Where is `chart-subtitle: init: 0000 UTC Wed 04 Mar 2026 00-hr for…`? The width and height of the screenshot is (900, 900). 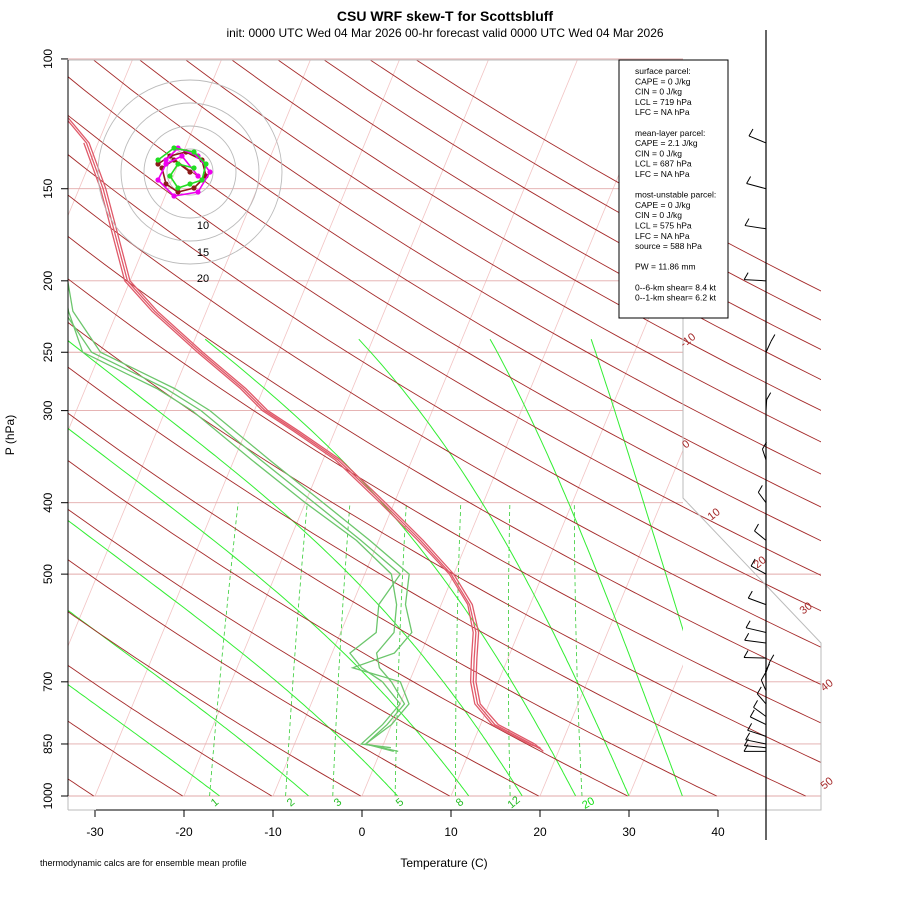
chart-subtitle: init: 0000 UTC Wed 04 Mar 2026 00-hr for… is located at coordinates (444, 33).